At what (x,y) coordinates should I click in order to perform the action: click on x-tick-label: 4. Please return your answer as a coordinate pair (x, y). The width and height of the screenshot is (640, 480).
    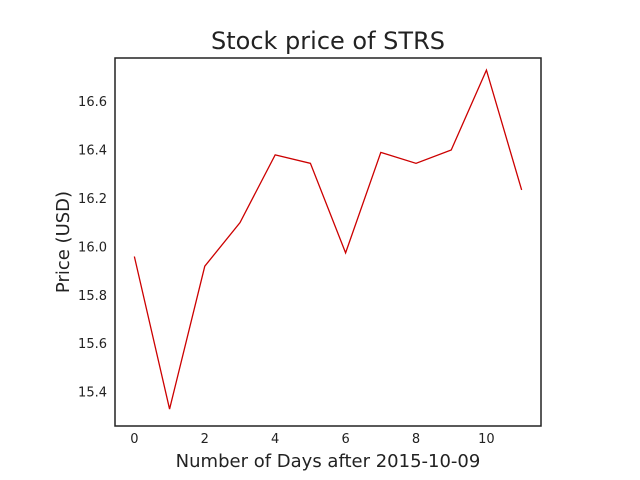
    Looking at the image, I should click on (275, 439).